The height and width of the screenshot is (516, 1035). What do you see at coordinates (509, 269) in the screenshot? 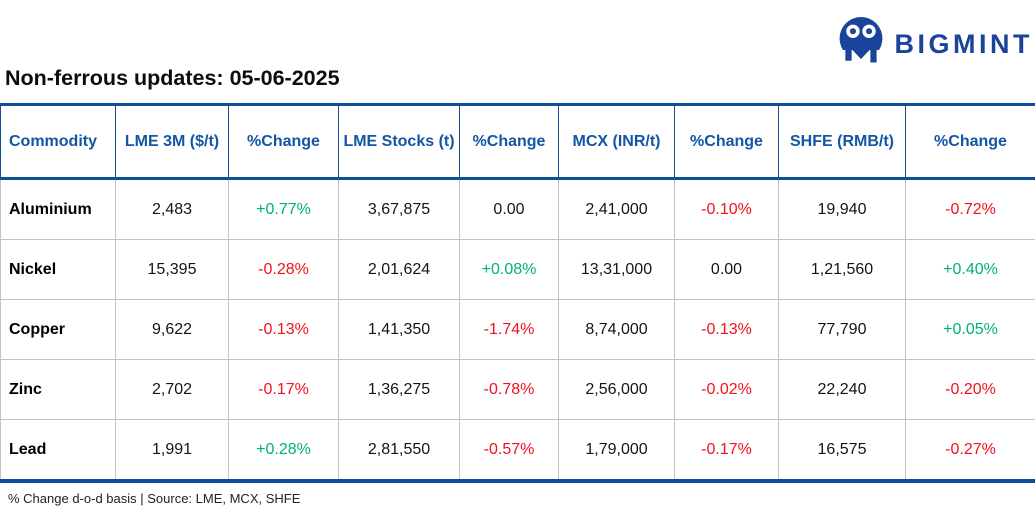
I see `change-cell: +0.08%` at bounding box center [509, 269].